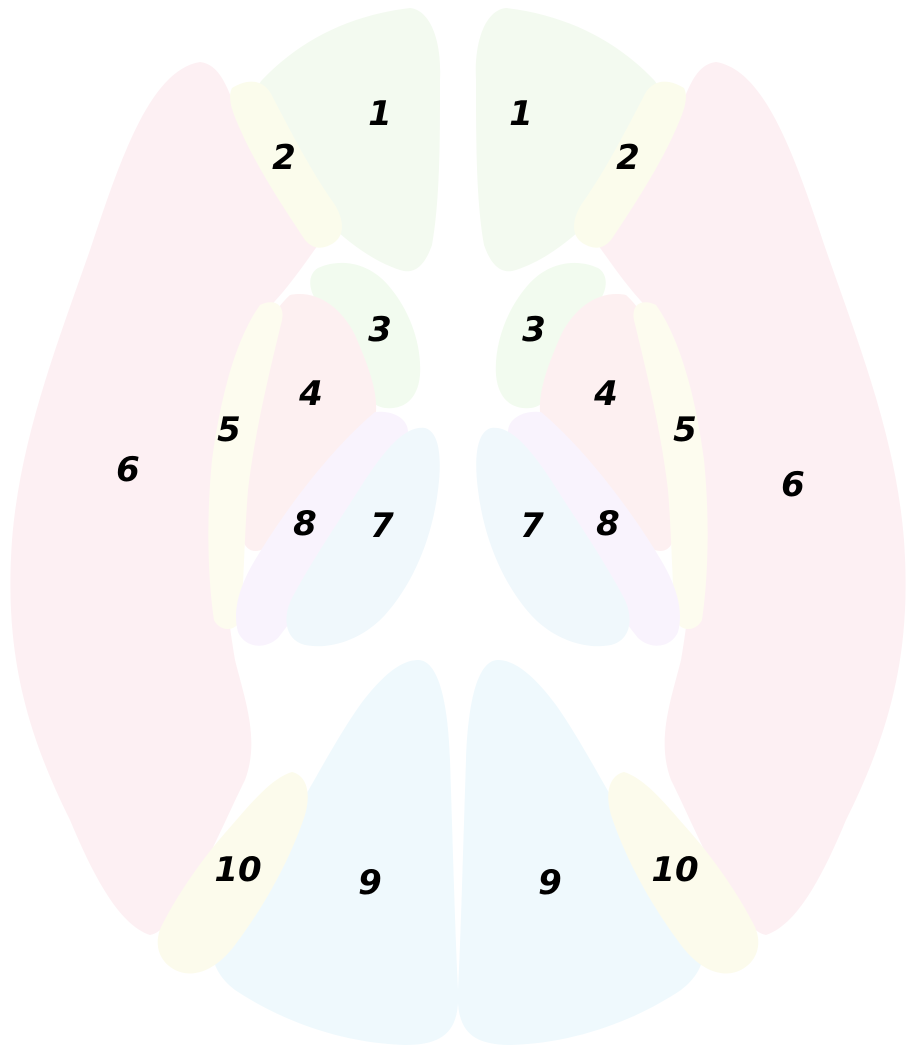  Describe the element at coordinates (310, 394) in the screenshot. I see `label-left-4: 4` at that location.